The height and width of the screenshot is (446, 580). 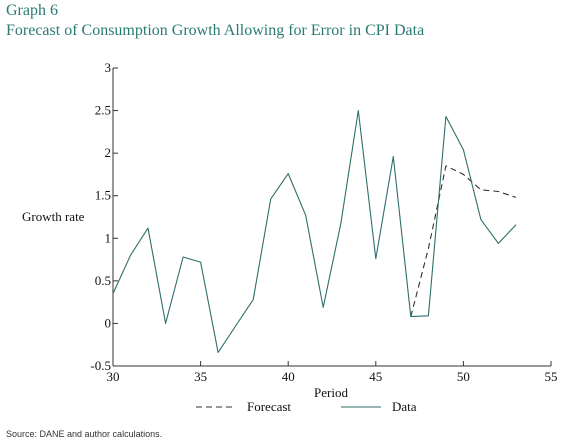 I want to click on graph-number: Graph 6, so click(x=32, y=10).